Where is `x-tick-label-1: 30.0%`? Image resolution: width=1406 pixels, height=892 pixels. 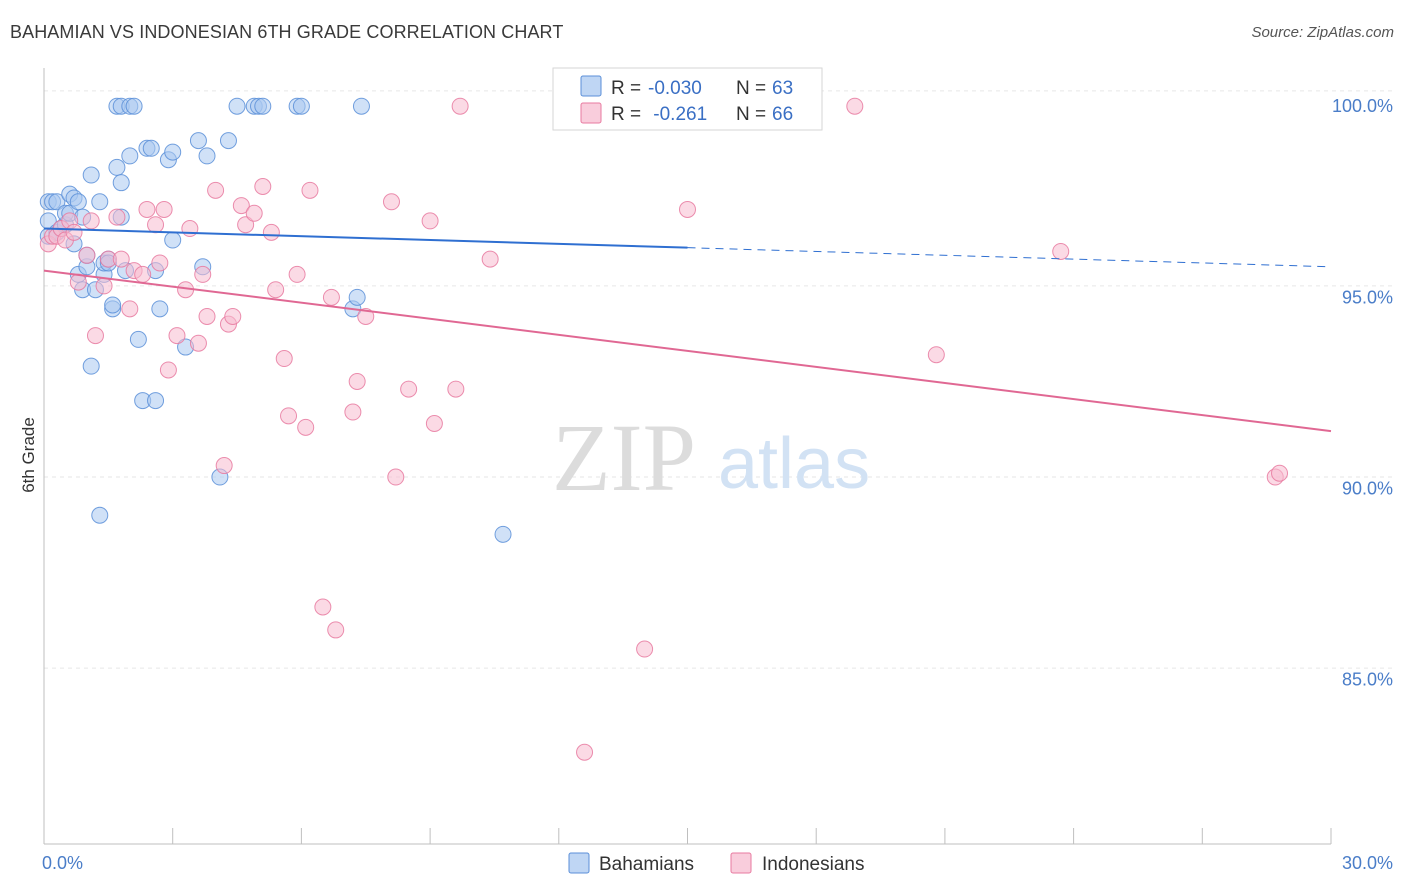 x-tick-label-1: 30.0% is located at coordinates (1367, 863).